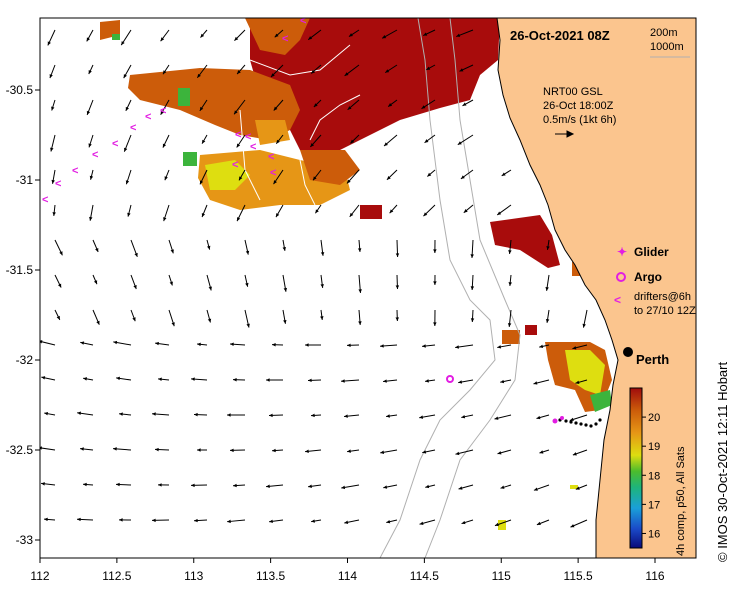 Image resolution: width=739 pixels, height=592 pixels. What do you see at coordinates (654, 476) in the screenshot?
I see `colorbar-tick-label: 18` at bounding box center [654, 476].